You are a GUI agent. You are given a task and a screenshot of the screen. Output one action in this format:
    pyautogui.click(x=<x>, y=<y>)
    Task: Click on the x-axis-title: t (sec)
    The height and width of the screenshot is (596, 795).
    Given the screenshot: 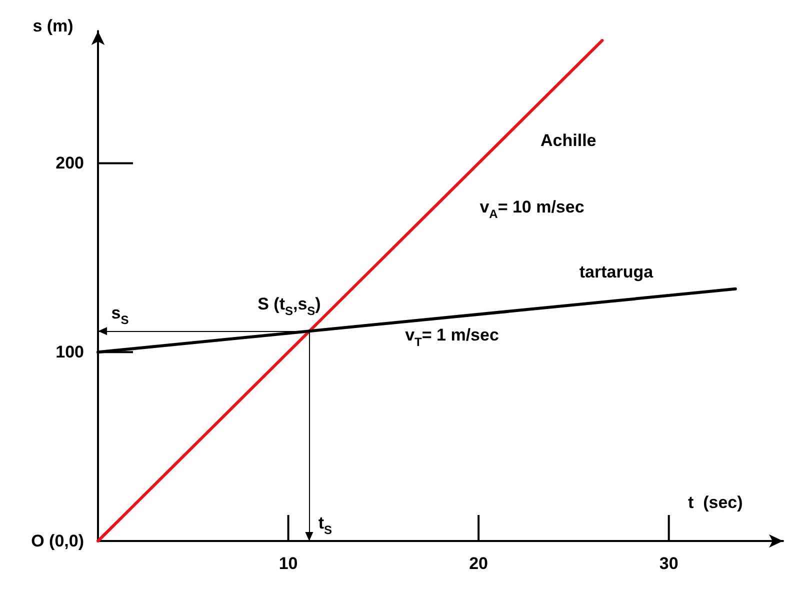 What is the action you would take?
    pyautogui.click(x=715, y=502)
    